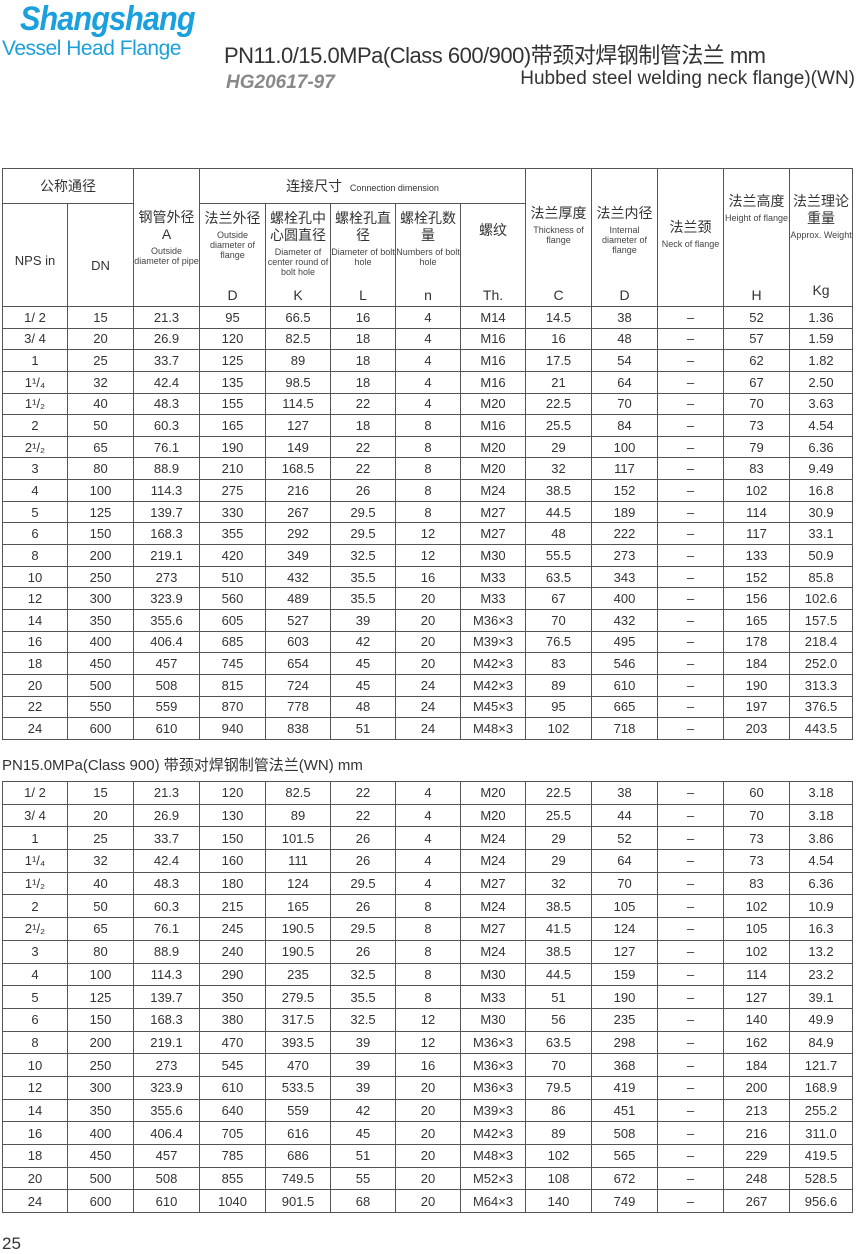 The height and width of the screenshot is (1254, 857). What do you see at coordinates (624, 213) in the screenshot?
I see `label-cn: 法兰内径` at bounding box center [624, 213].